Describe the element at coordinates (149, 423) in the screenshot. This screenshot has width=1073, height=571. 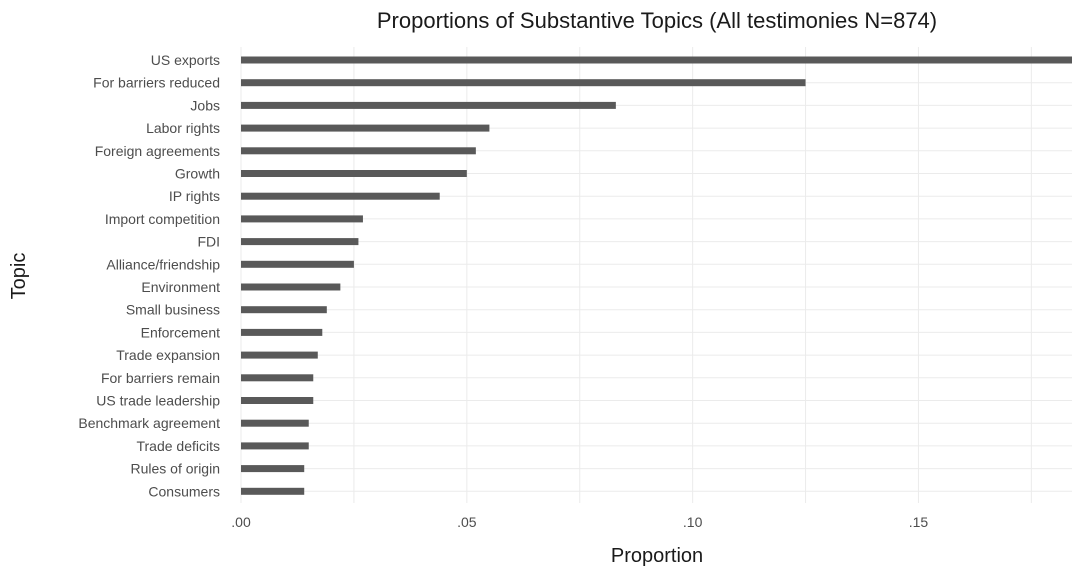
I see `category-label: Benchmark agreement` at that location.